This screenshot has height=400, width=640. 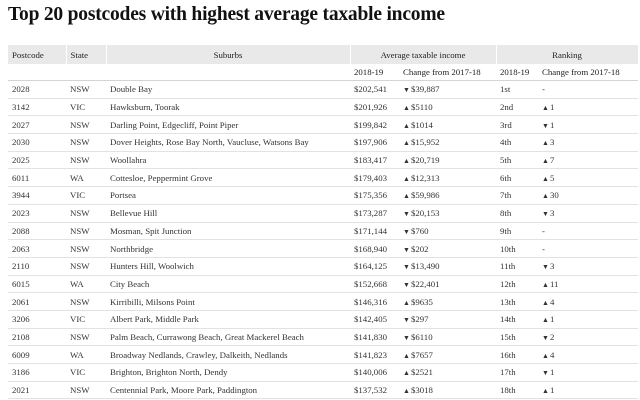 I want to click on postcode-cell: 2063, so click(x=37, y=248).